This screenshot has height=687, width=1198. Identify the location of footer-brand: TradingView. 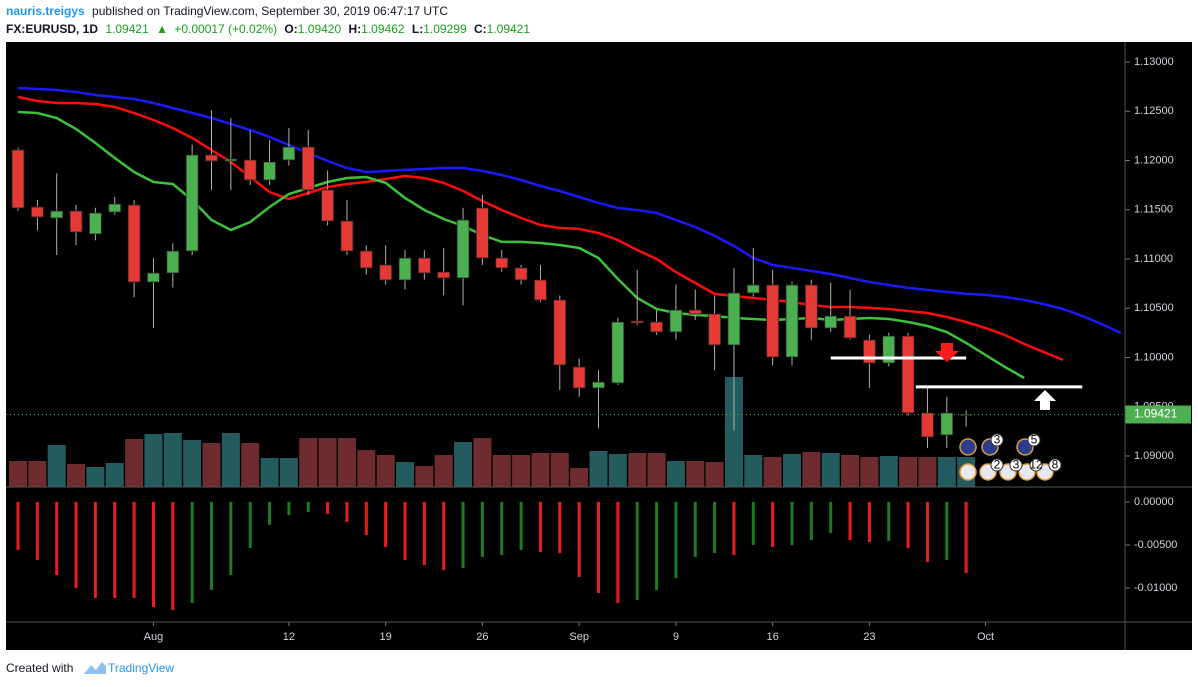
(141, 668).